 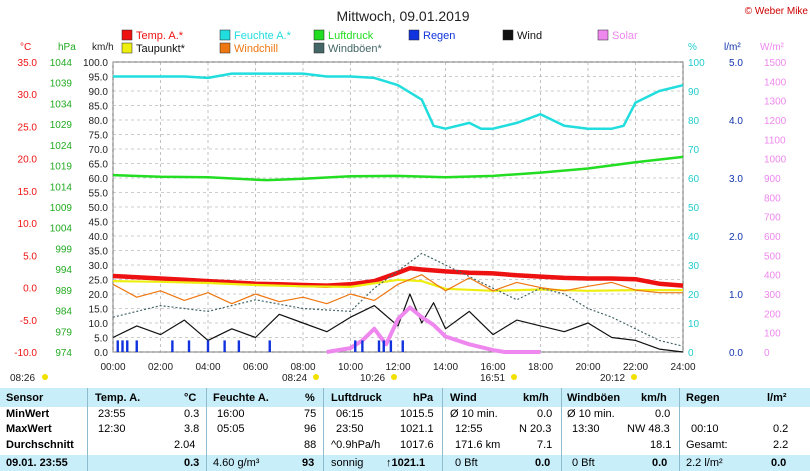 I want to click on solar-tick: 800, so click(x=772, y=198).